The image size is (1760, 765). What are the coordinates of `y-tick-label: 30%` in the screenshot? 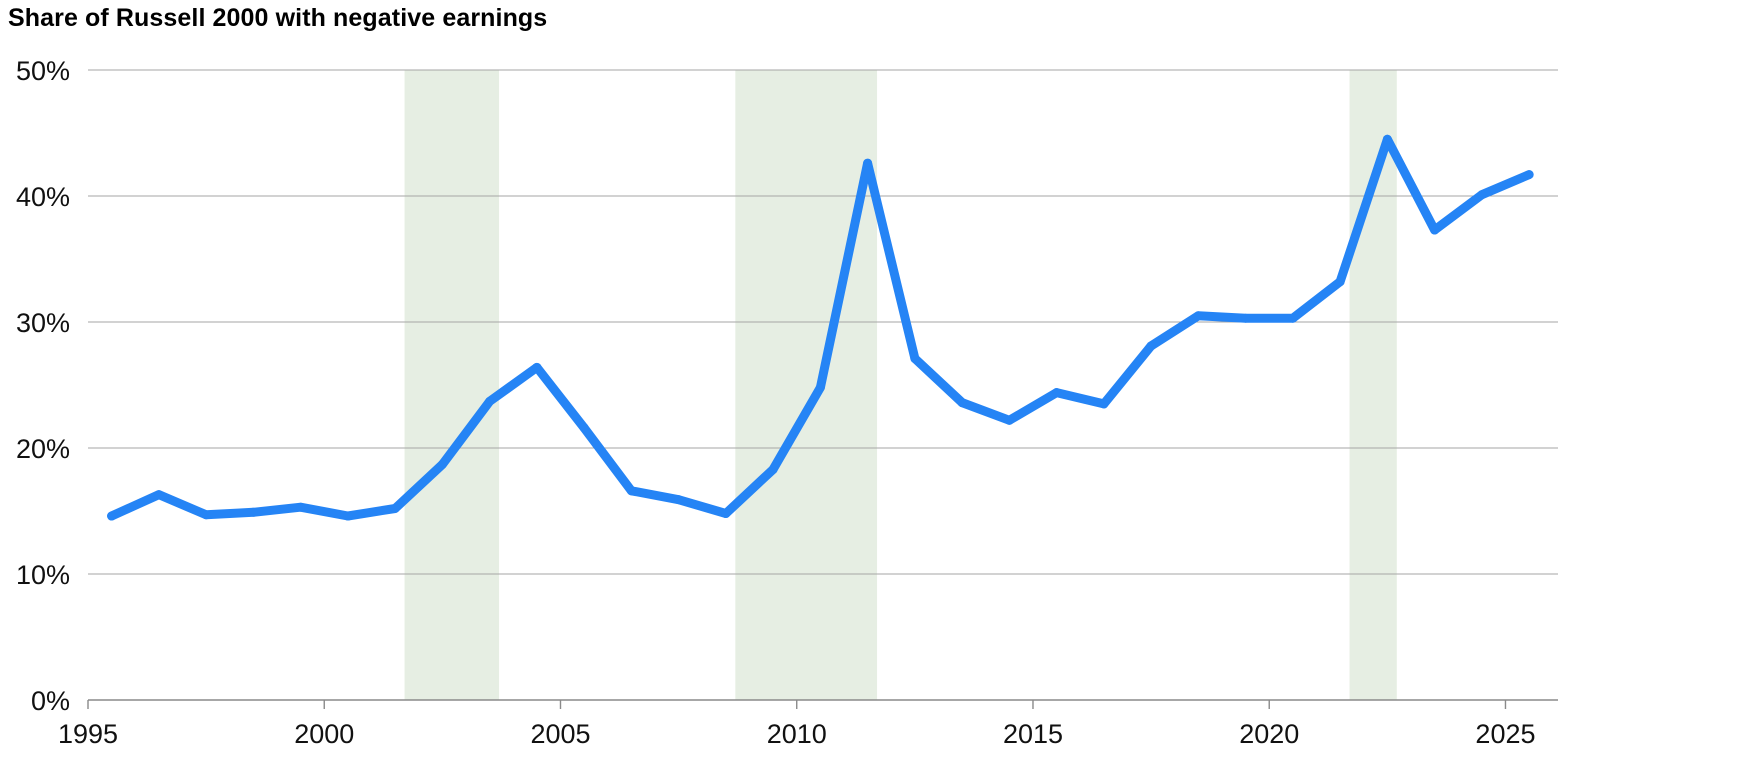 It's located at (43, 323).